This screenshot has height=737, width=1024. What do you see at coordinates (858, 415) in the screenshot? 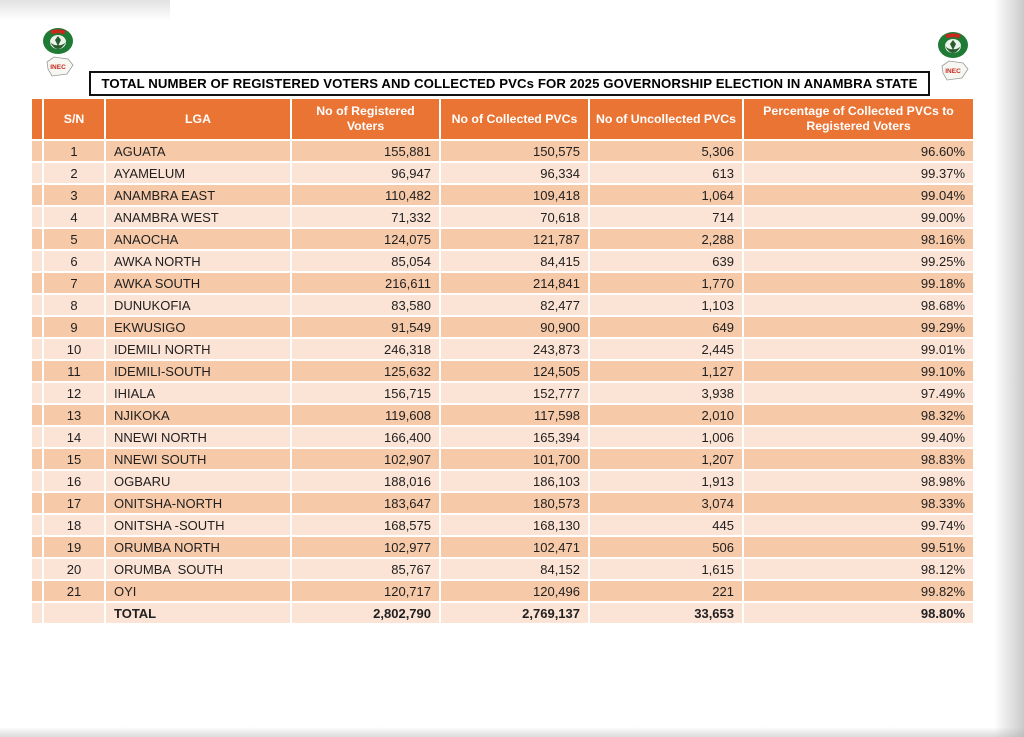
I see `cell-percentage: 98.32%` at bounding box center [858, 415].